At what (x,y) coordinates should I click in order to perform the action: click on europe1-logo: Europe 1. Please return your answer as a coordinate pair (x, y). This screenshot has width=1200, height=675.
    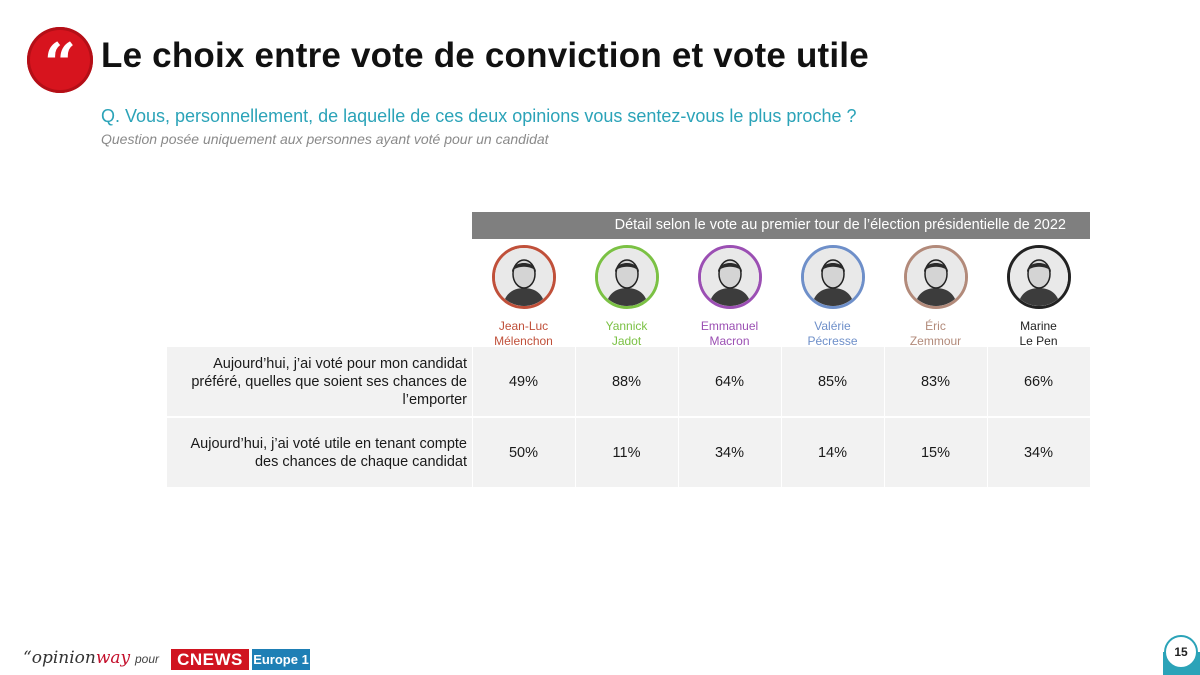
    Looking at the image, I should click on (281, 659).